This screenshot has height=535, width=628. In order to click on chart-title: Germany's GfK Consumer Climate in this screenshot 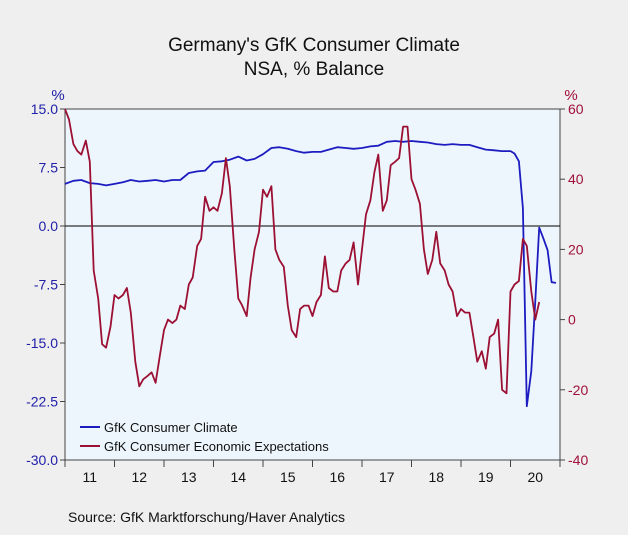, I will do `click(314, 45)`.